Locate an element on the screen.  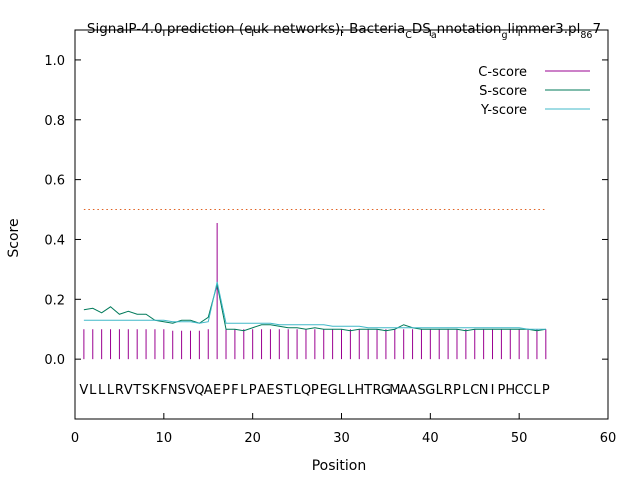
y-axis-title: Score is located at coordinates (14, 237).